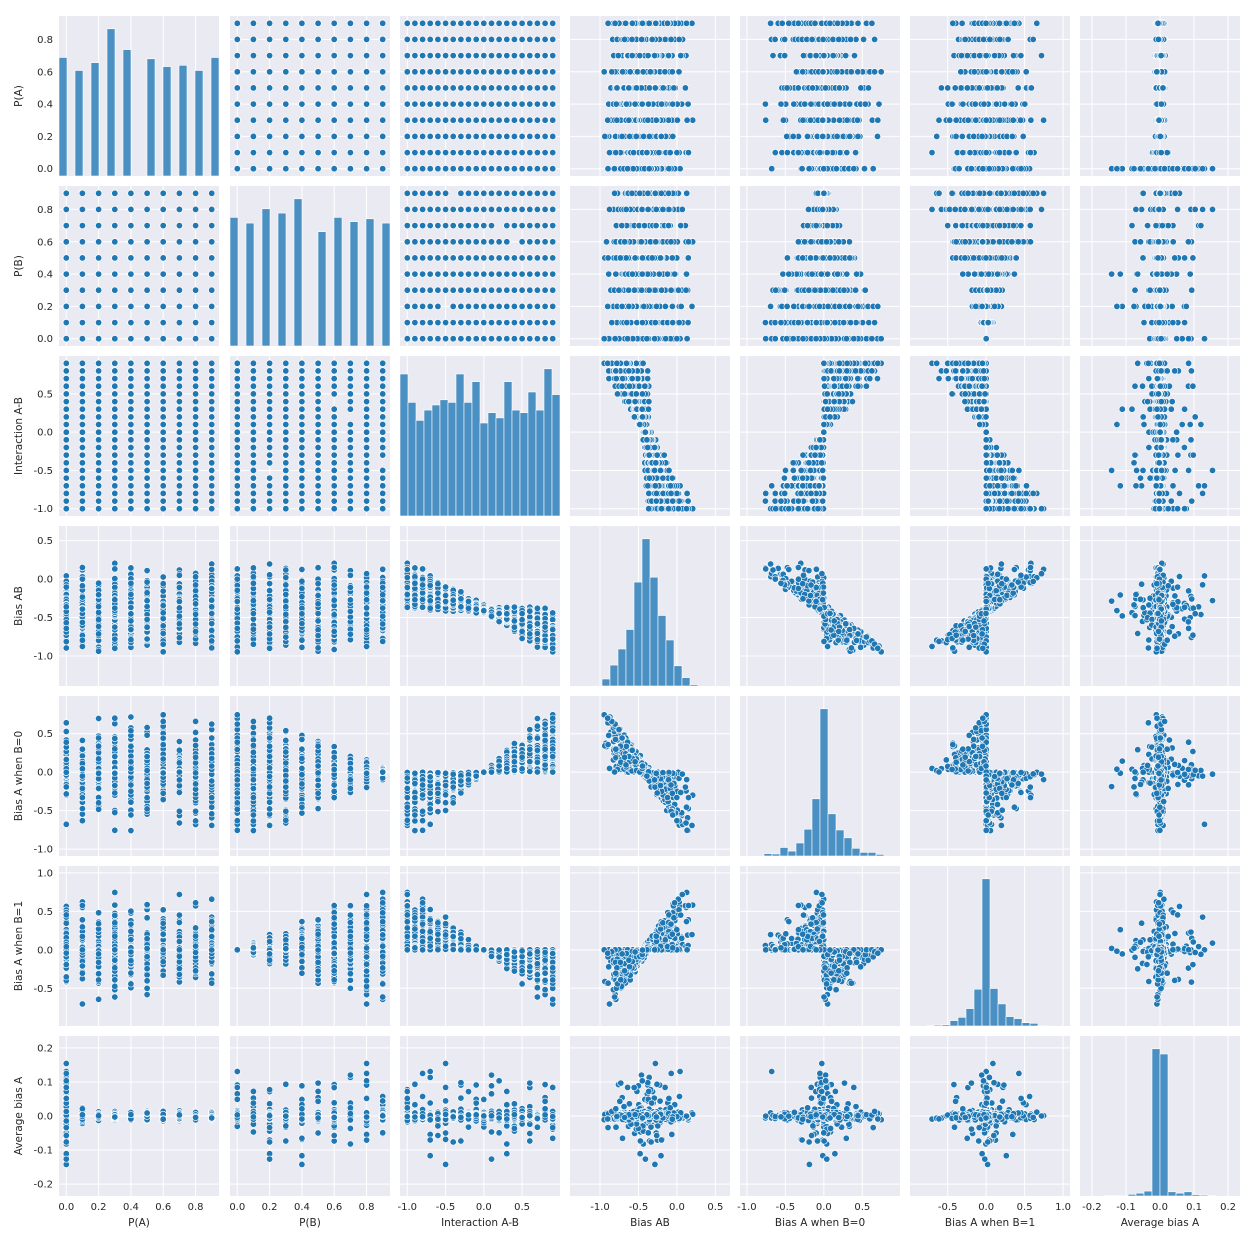  Describe the element at coordinates (79, 123) in the screenshot. I see `histogram-bar` at that location.